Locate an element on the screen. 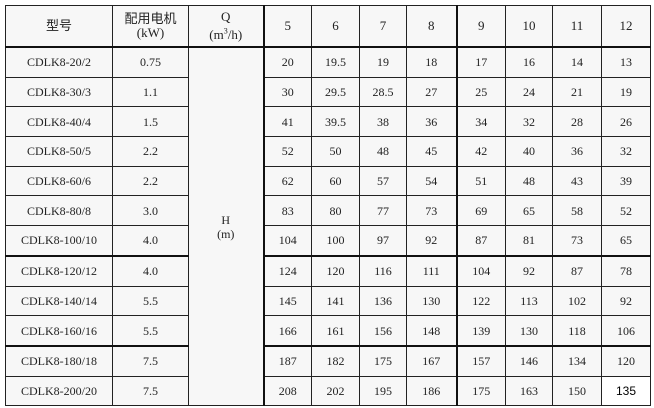  head-value-cell: 48 is located at coordinates (383, 151).